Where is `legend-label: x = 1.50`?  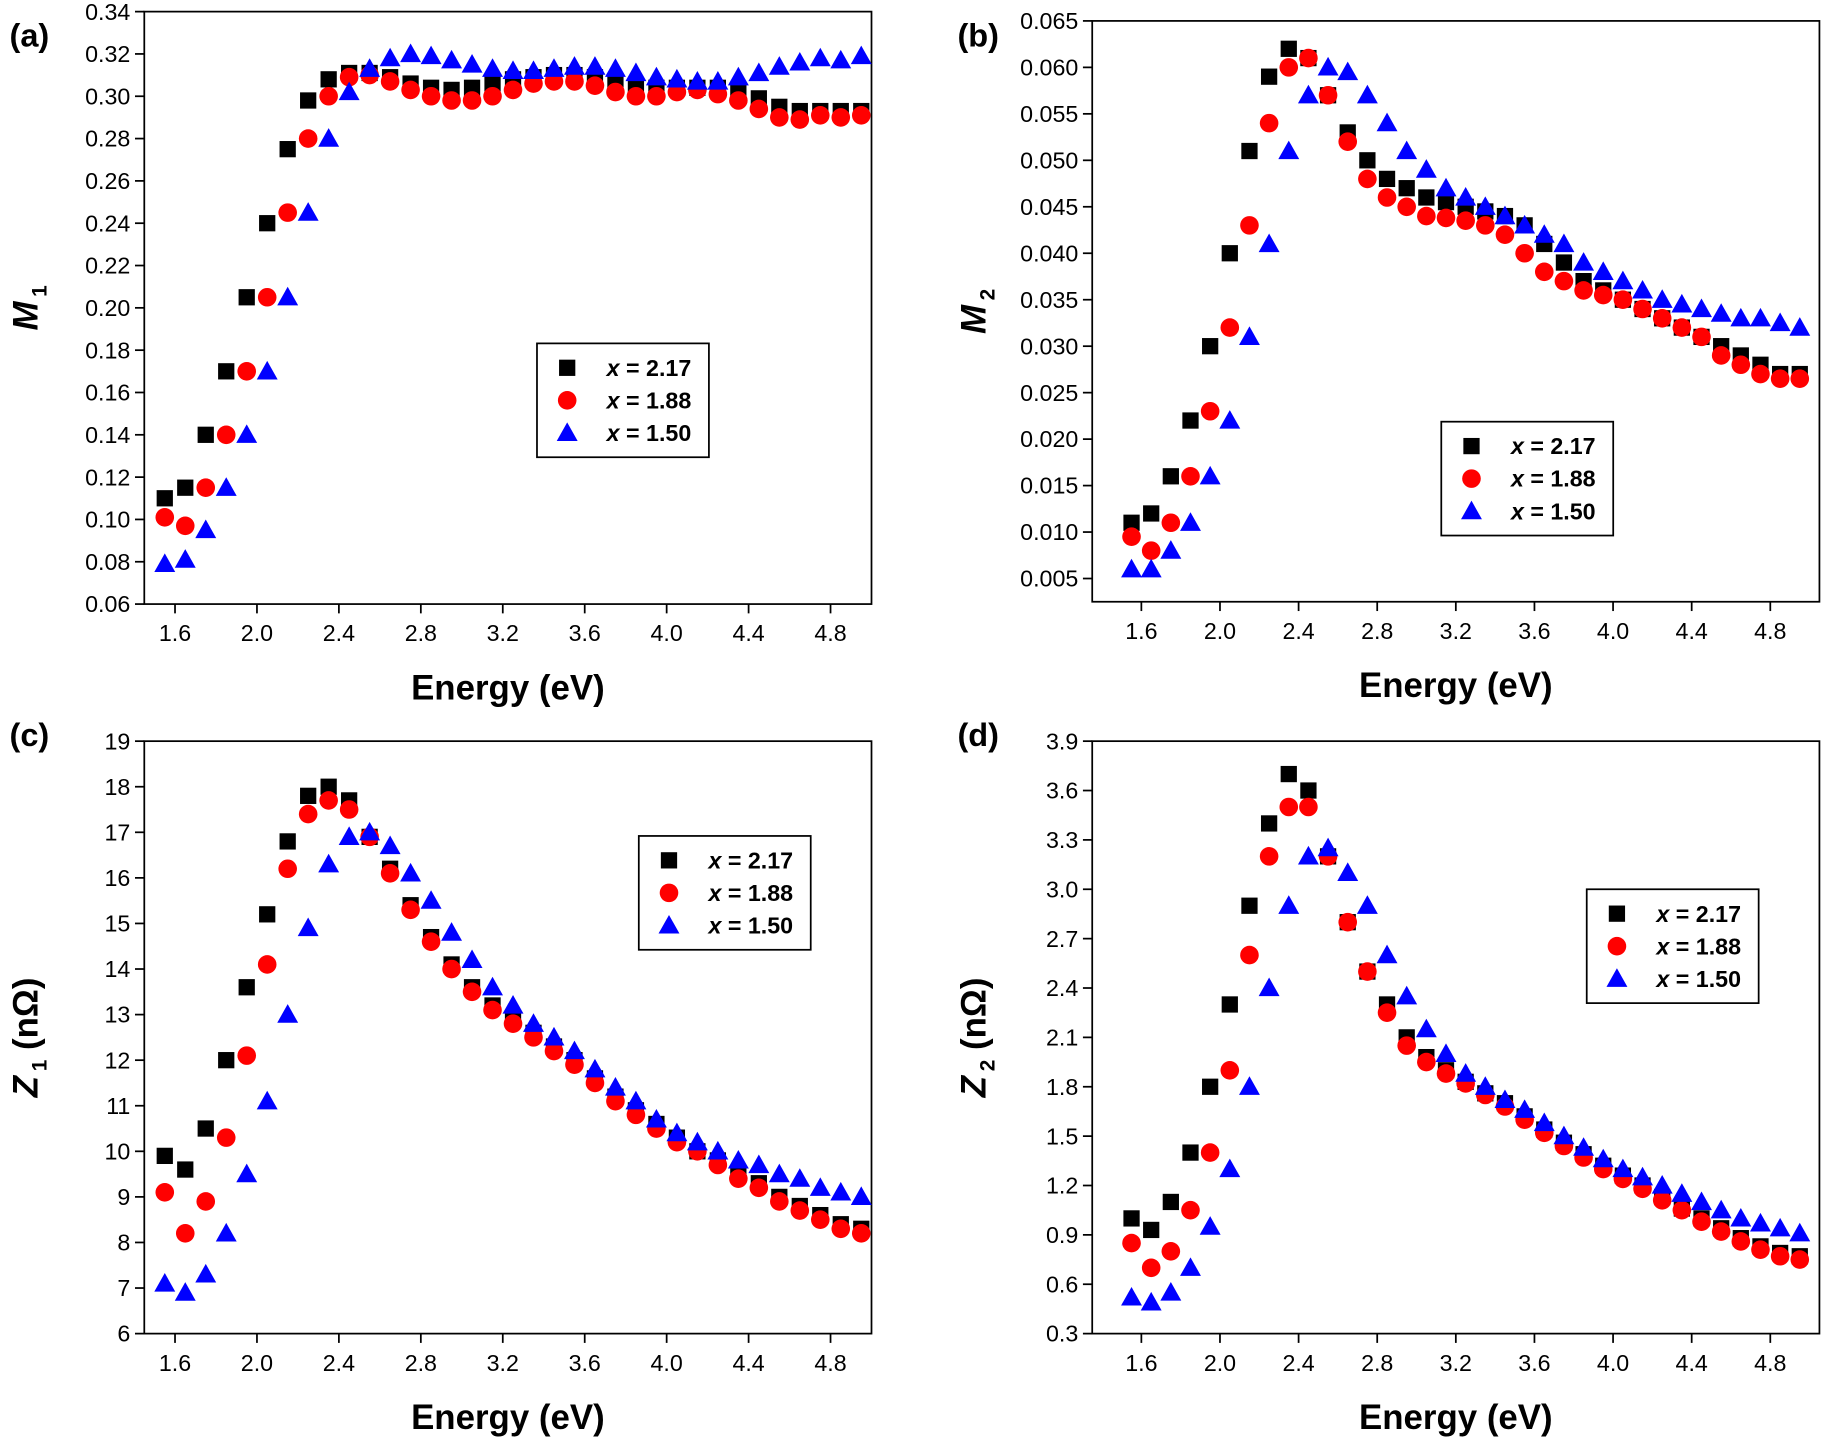 legend-label: x = 1.50 is located at coordinates (1697, 979).